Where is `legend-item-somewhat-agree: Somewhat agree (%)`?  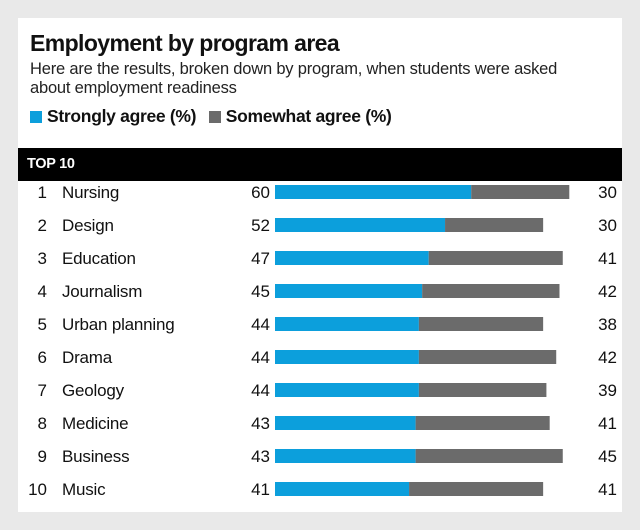 legend-item-somewhat-agree: Somewhat agree (%) is located at coordinates (300, 116).